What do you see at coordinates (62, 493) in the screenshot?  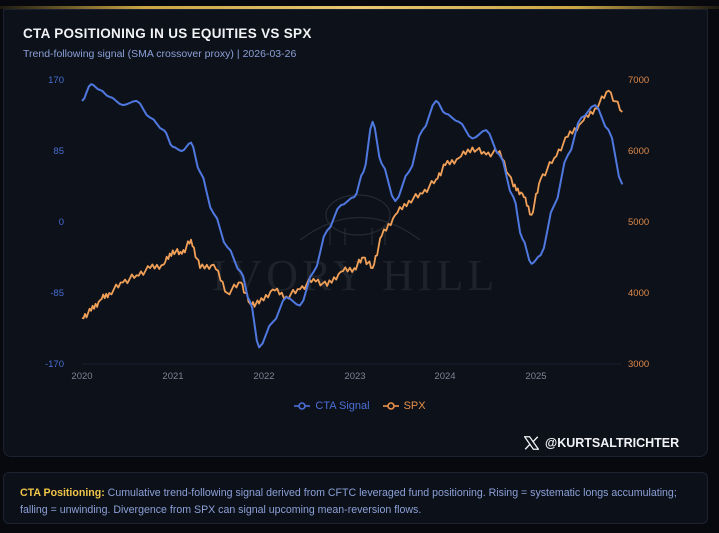 I see `note-label: CTA Positioning:` at bounding box center [62, 493].